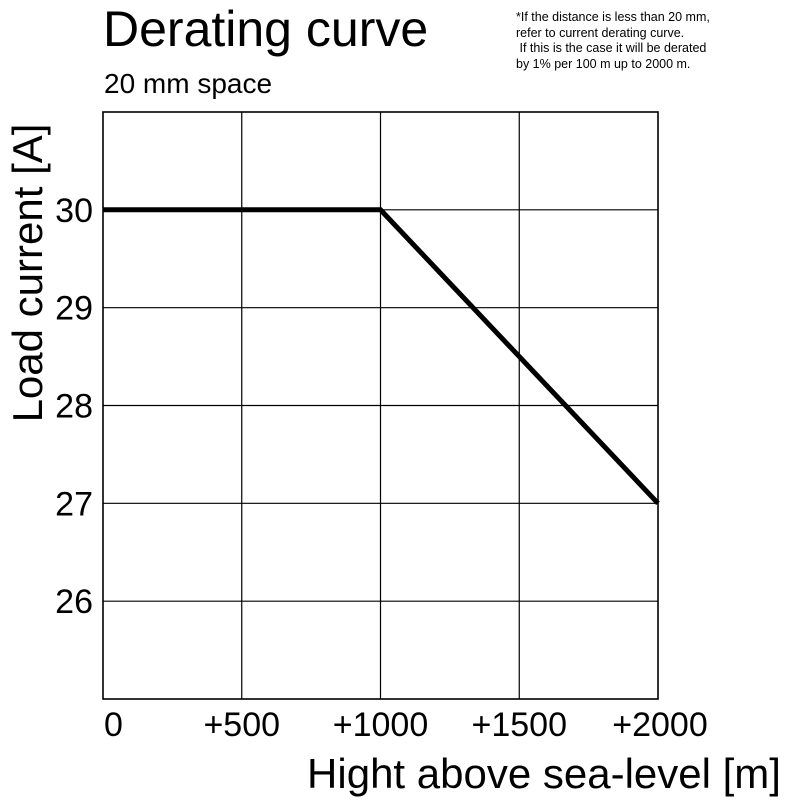 The image size is (800, 800). What do you see at coordinates (74, 211) in the screenshot?
I see `y-tick-label: 30` at bounding box center [74, 211].